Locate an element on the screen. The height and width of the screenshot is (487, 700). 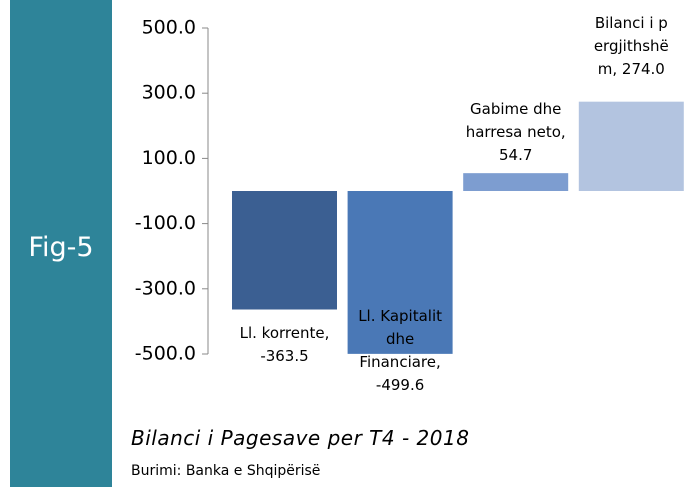
y-tick-label: -100.0 is located at coordinates (165, 223).